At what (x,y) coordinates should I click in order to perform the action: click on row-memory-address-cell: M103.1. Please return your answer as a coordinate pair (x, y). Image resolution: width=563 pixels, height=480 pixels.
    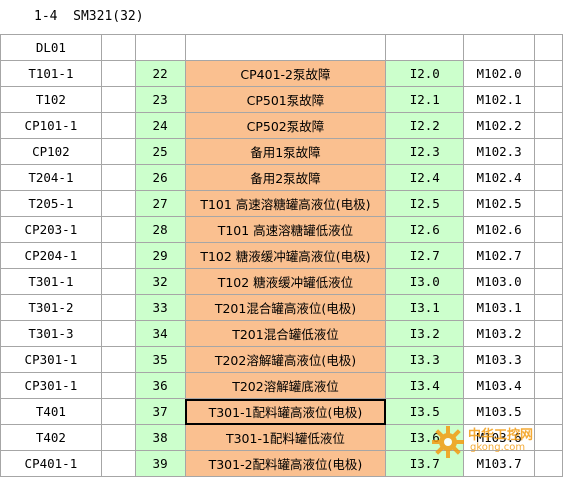
    Looking at the image, I should click on (499, 307).